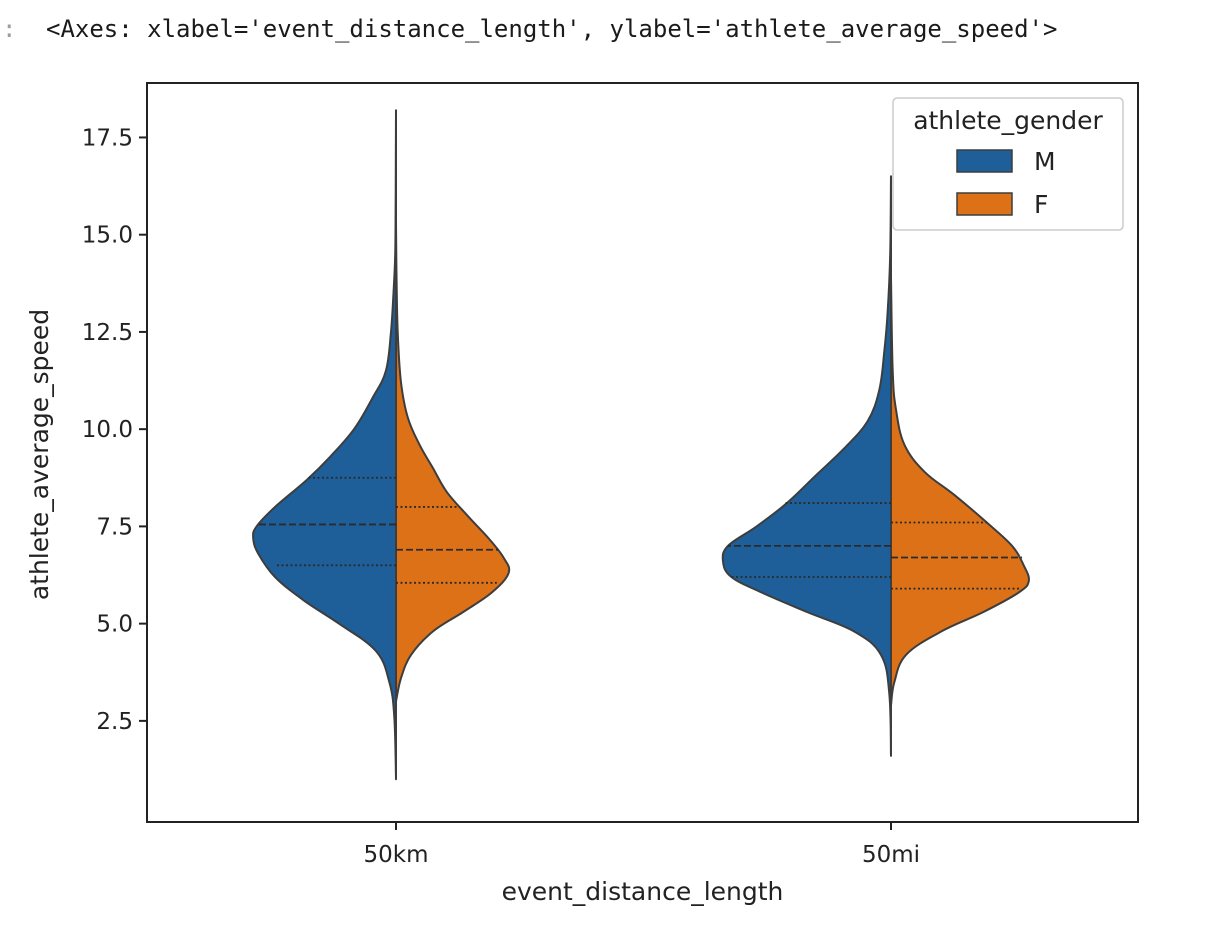  Describe the element at coordinates (1041, 204) in the screenshot. I see `legend-label-f: F` at that location.